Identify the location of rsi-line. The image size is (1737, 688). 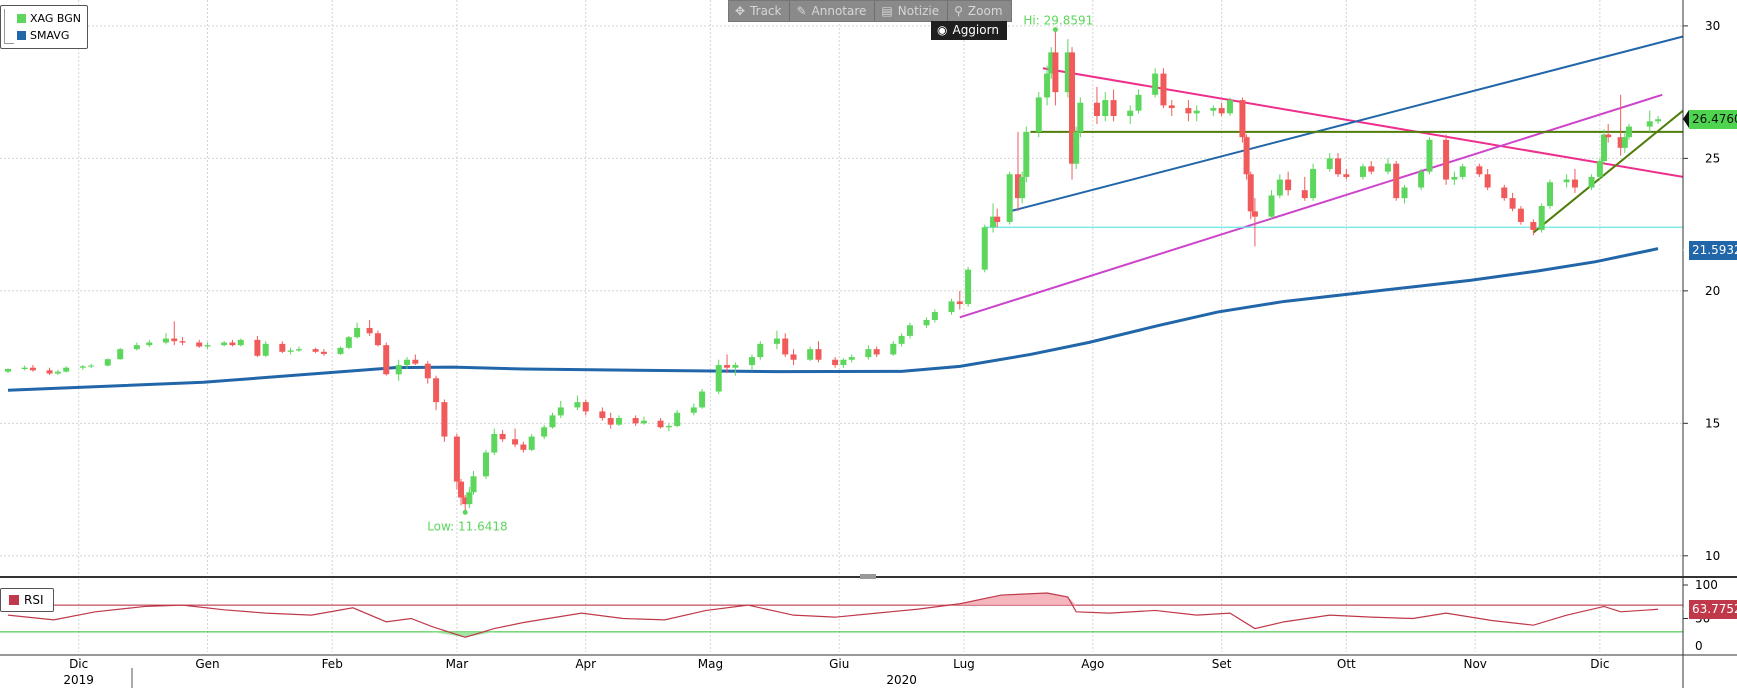
(833, 615).